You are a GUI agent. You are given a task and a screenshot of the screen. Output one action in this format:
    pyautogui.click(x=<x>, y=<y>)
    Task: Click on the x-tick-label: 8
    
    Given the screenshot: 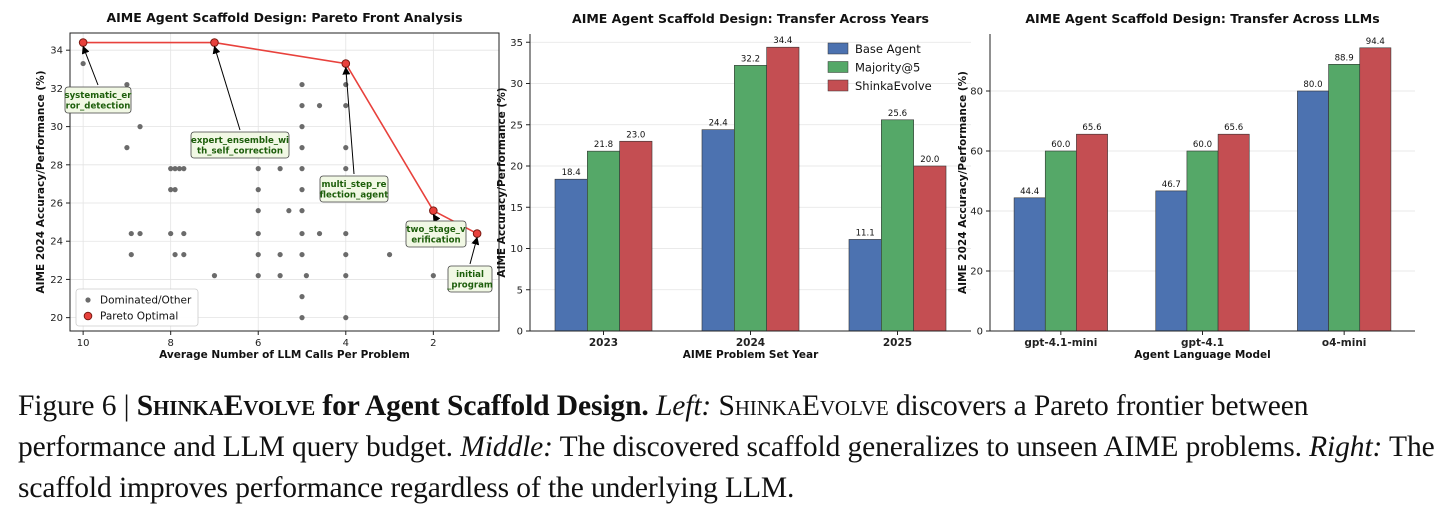 What is the action you would take?
    pyautogui.click(x=170, y=343)
    